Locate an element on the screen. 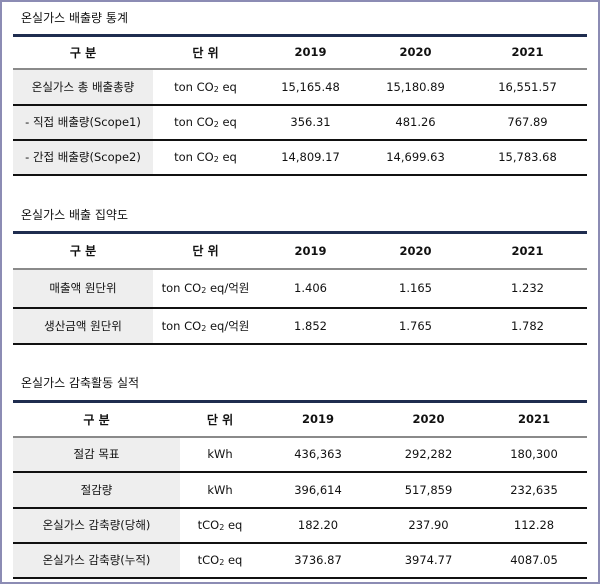 This screenshot has height=584, width=600. table-row: 생산금액 원단위 ton CO2 eq/억원 1.852 1.765 1.782 is located at coordinates (300, 326).